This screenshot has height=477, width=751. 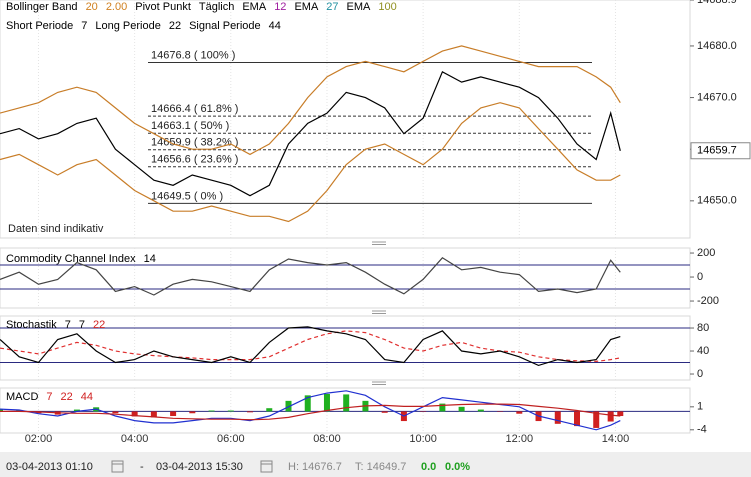 I want to click on legend-item: Stochastik, so click(x=31, y=325).